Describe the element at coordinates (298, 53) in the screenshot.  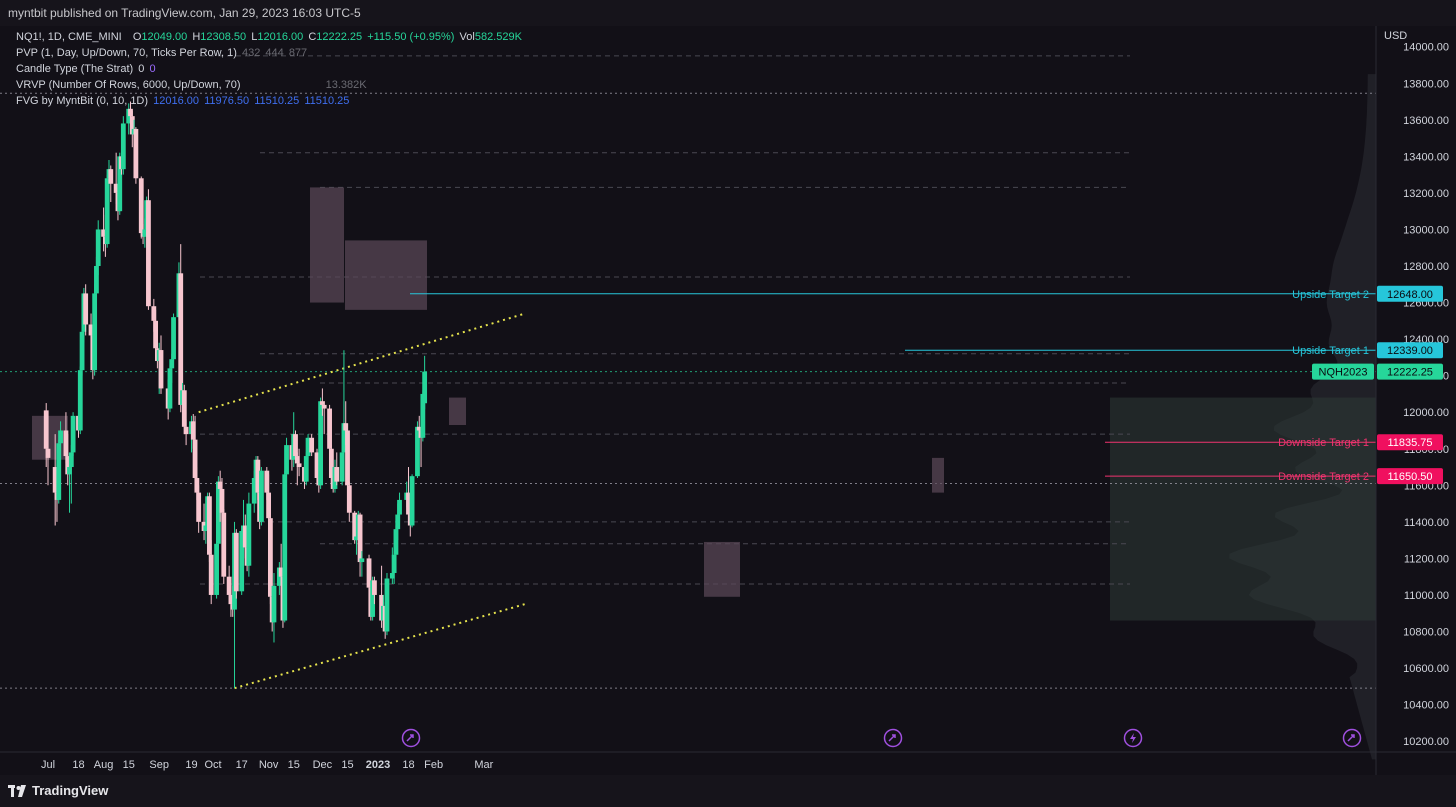
I see `pvp-value: 877` at that location.